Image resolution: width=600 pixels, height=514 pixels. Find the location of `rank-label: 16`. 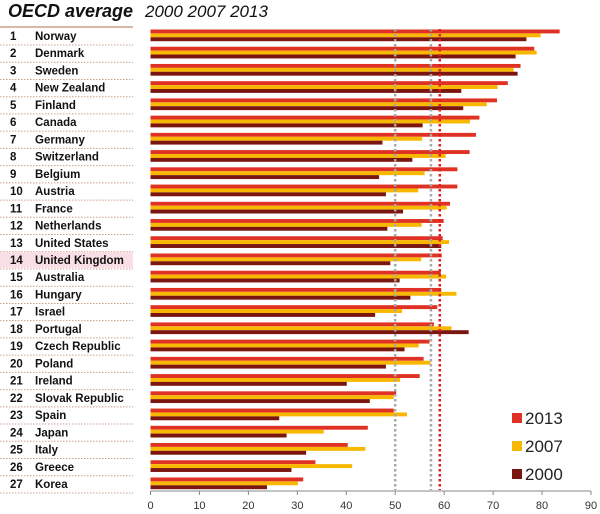

rank-label: 16 is located at coordinates (16, 295).